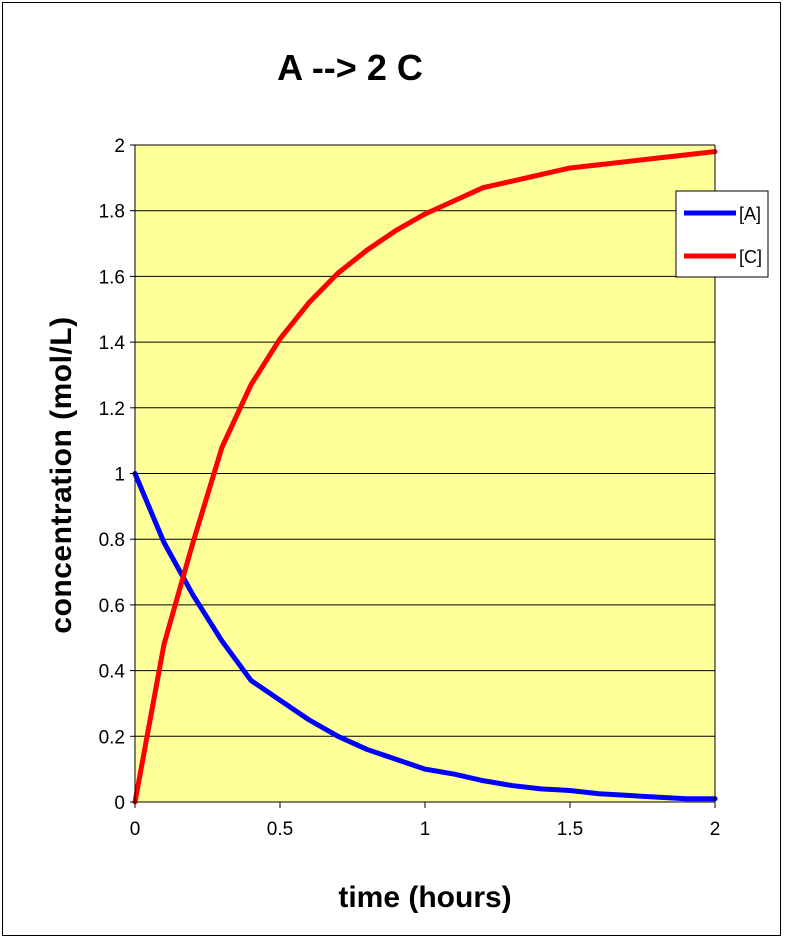  I want to click on y-tick-label: 1.6, so click(112, 277).